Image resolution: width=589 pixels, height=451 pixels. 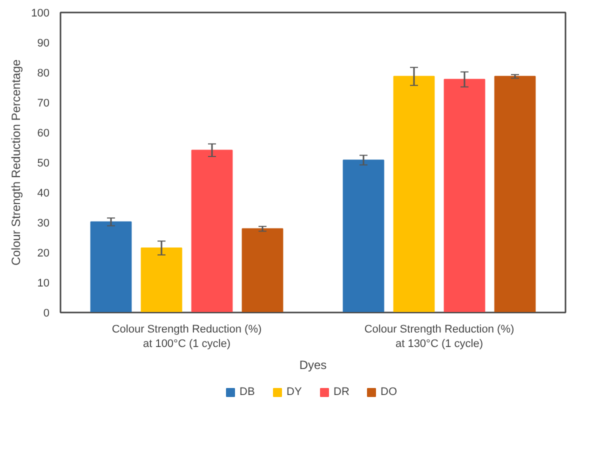 I want to click on x-axis-title: Dyes, so click(x=313, y=365).